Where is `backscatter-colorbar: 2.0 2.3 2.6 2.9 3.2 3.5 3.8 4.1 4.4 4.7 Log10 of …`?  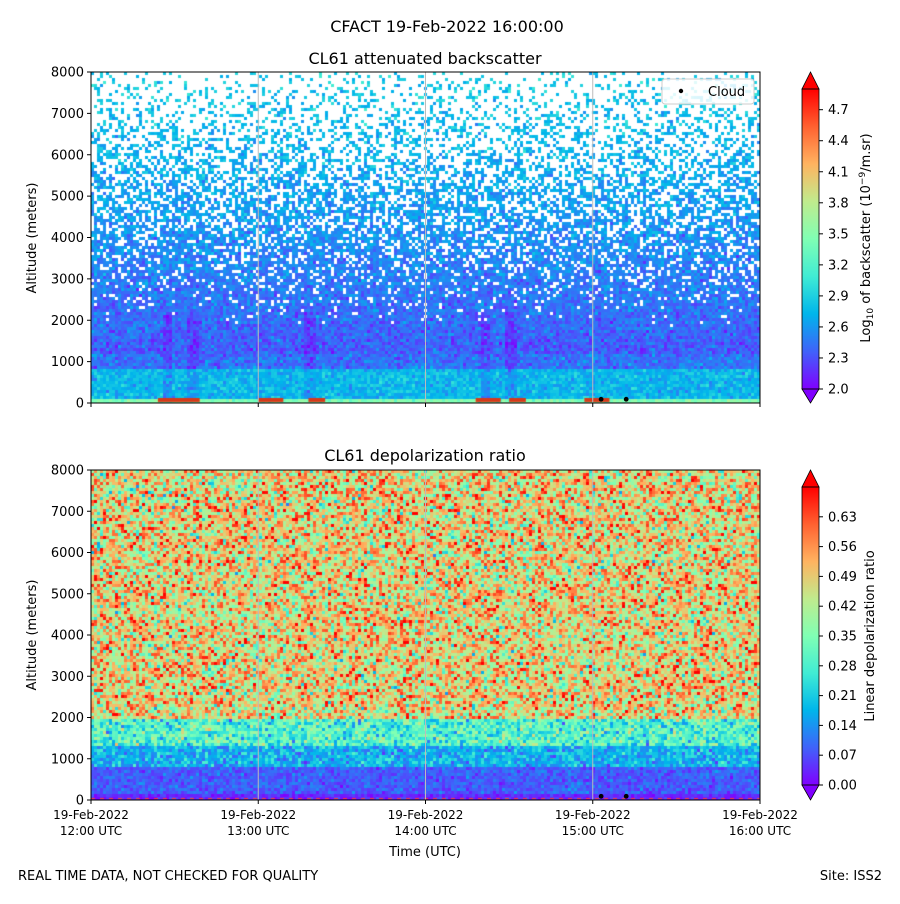 backscatter-colorbar: 2.0 2.3 2.6 2.9 3.2 3.5 3.8 4.1 4.4 4.7 Log10 of … is located at coordinates (838, 237).